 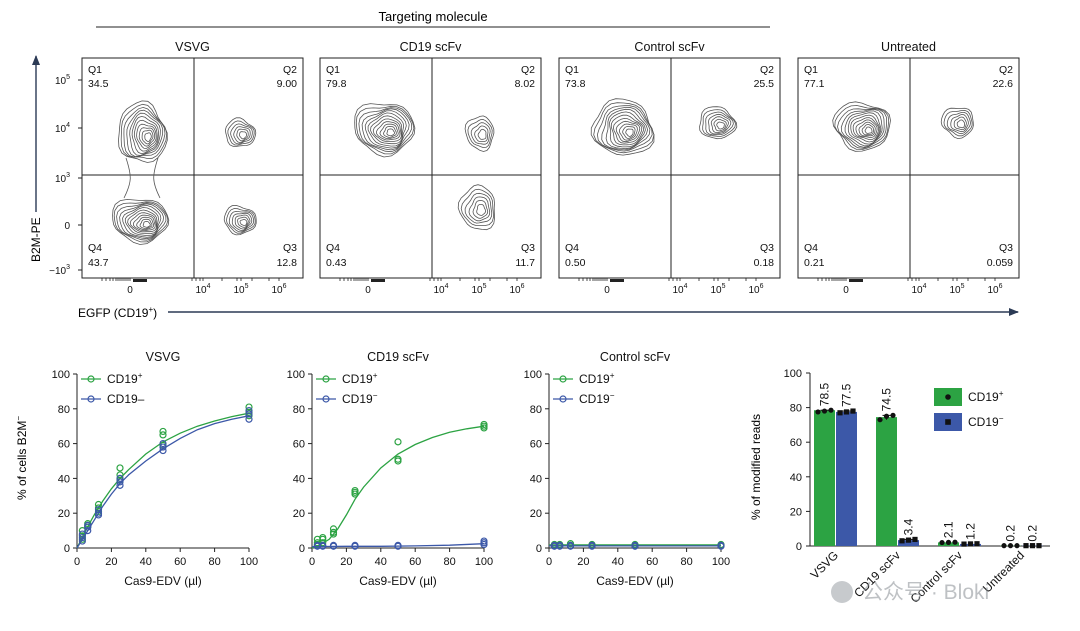 I want to click on series-line-cd19, so click(x=163, y=480).